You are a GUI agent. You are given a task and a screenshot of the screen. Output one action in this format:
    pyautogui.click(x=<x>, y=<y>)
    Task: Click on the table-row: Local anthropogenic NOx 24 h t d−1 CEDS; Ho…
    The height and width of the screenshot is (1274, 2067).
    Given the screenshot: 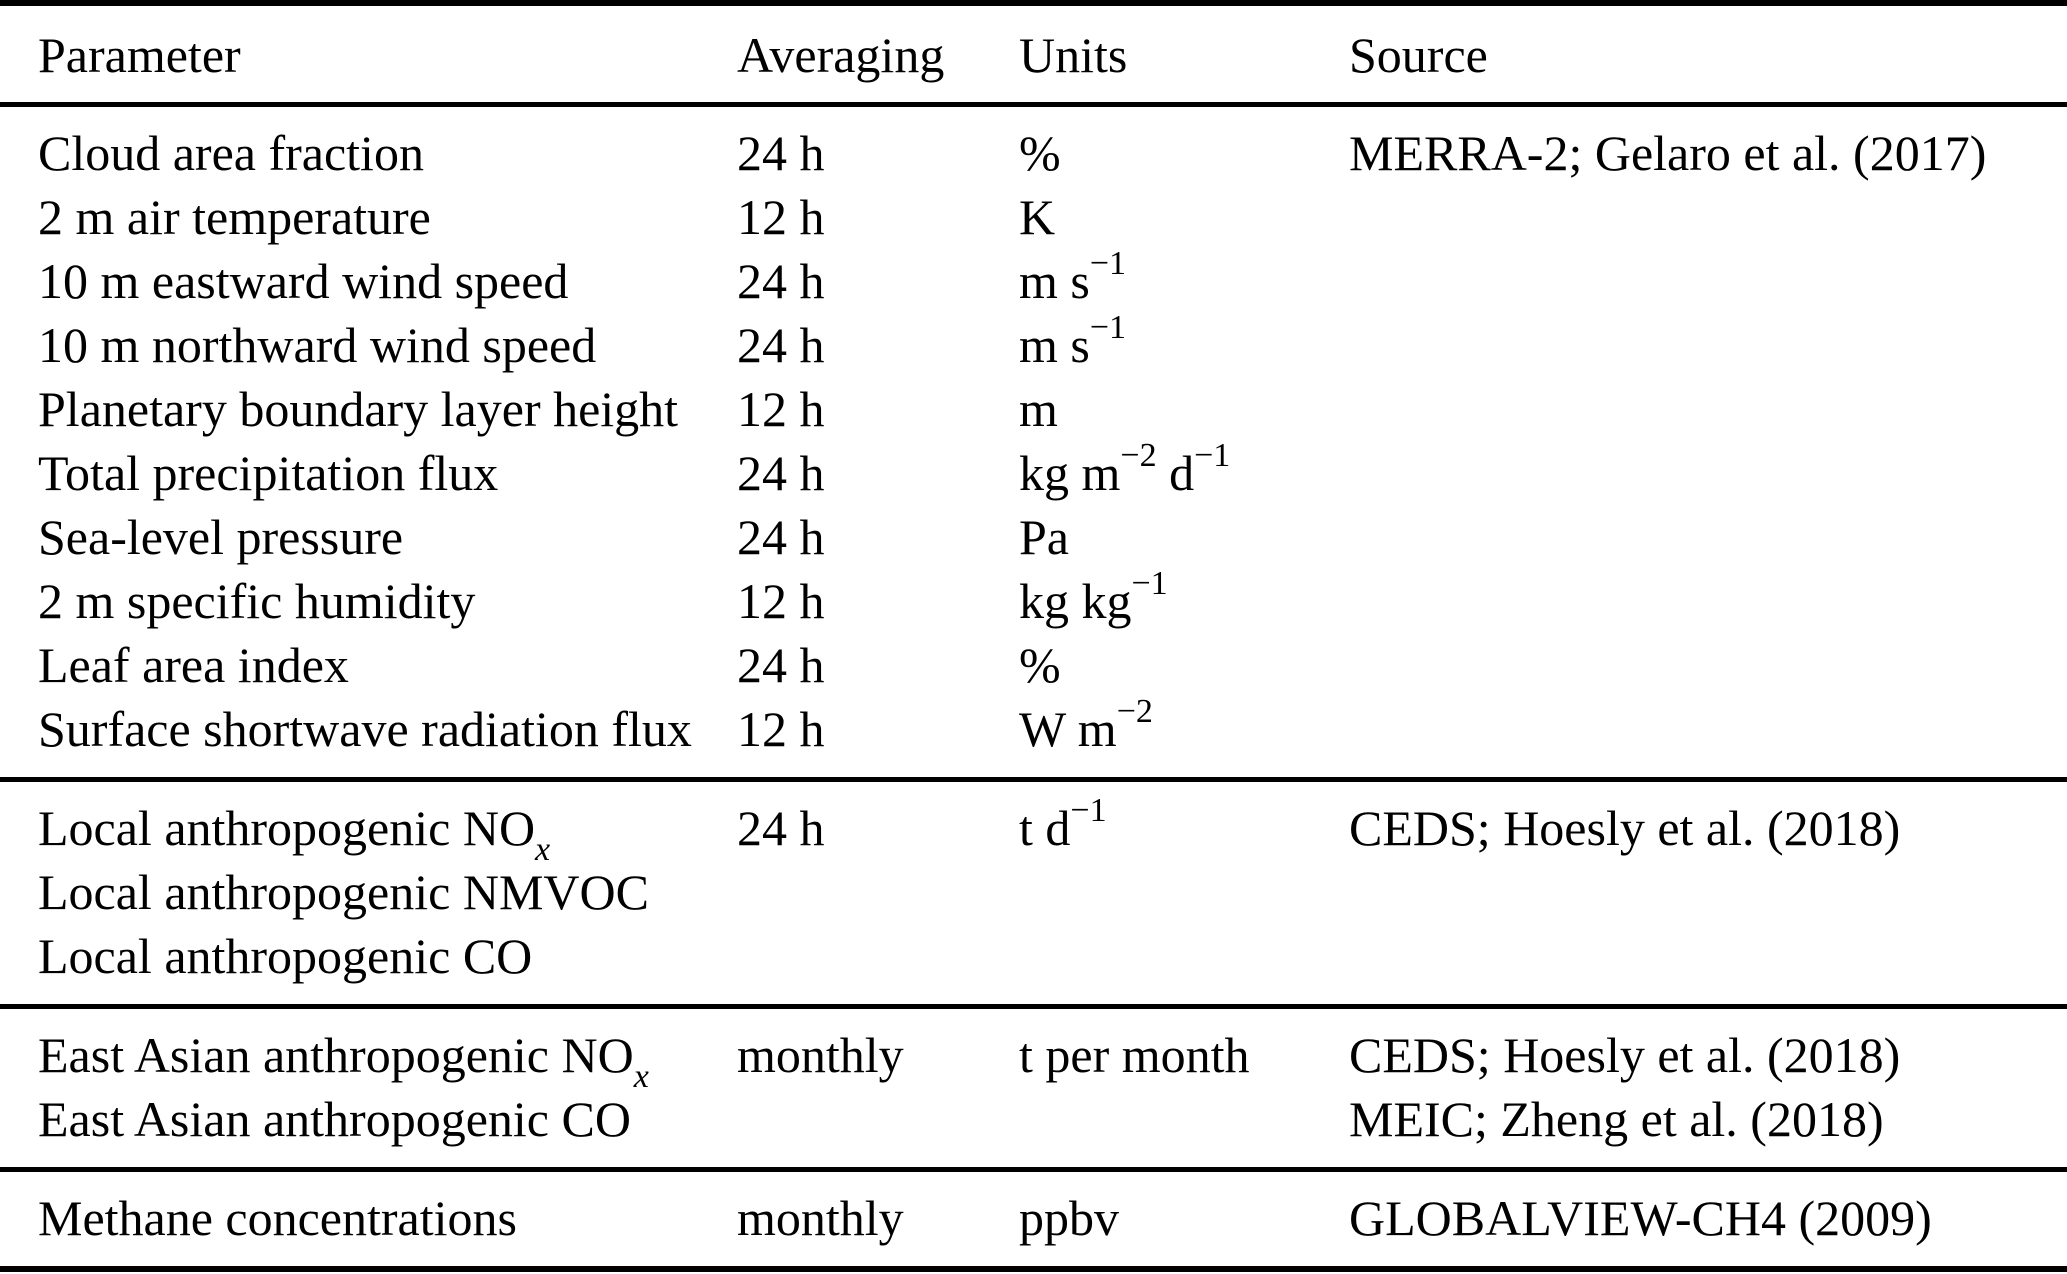 What is the action you would take?
    pyautogui.click(x=1033, y=824)
    